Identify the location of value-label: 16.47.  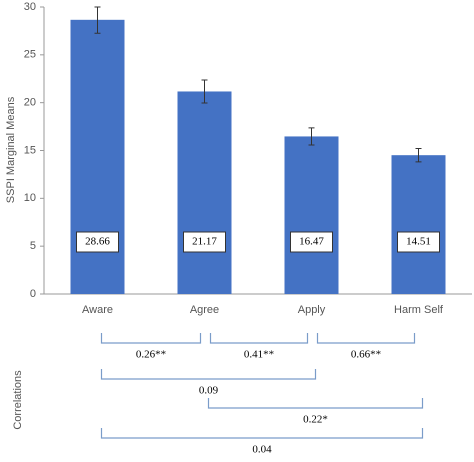
(311, 242).